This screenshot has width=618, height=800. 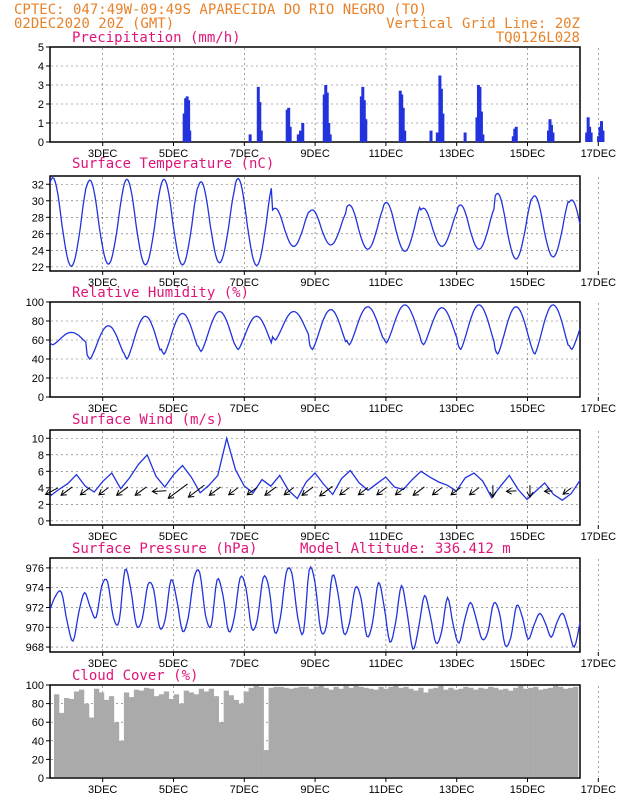 I want to click on precip-xtick-label: 17DEC, so click(x=599, y=154).